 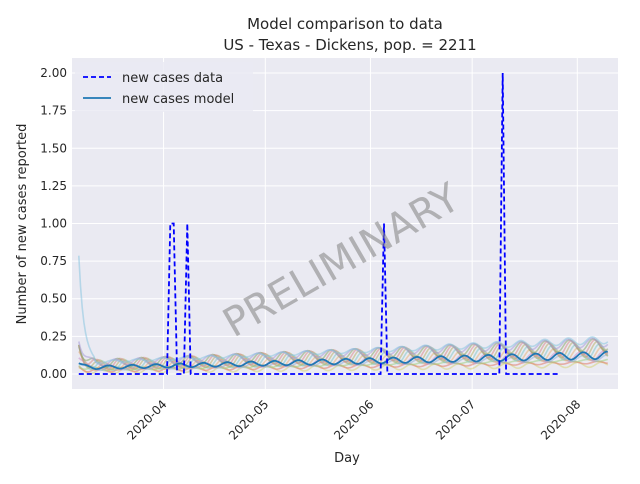 What do you see at coordinates (146, 419) in the screenshot?
I see `x-tick-label: 2020-04` at bounding box center [146, 419].